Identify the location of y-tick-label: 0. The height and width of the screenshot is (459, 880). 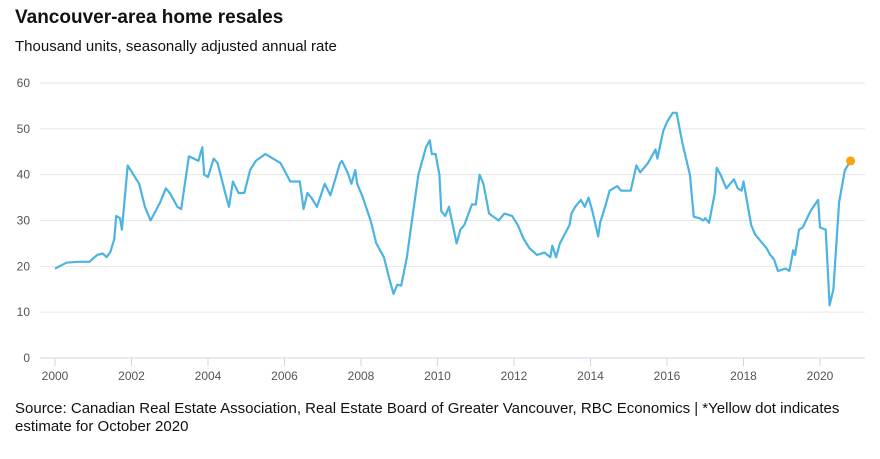
(26, 358).